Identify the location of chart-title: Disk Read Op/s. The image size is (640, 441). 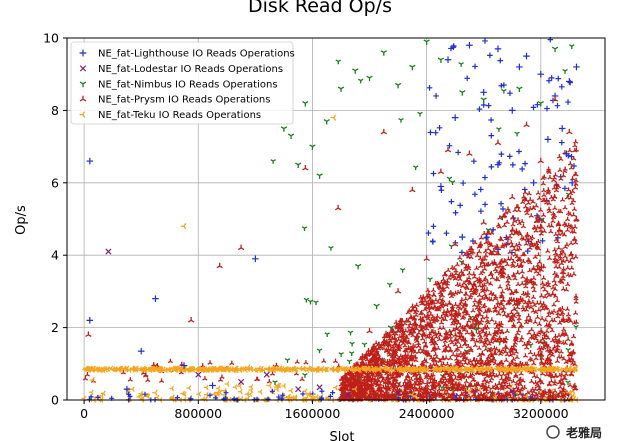
(320, 8).